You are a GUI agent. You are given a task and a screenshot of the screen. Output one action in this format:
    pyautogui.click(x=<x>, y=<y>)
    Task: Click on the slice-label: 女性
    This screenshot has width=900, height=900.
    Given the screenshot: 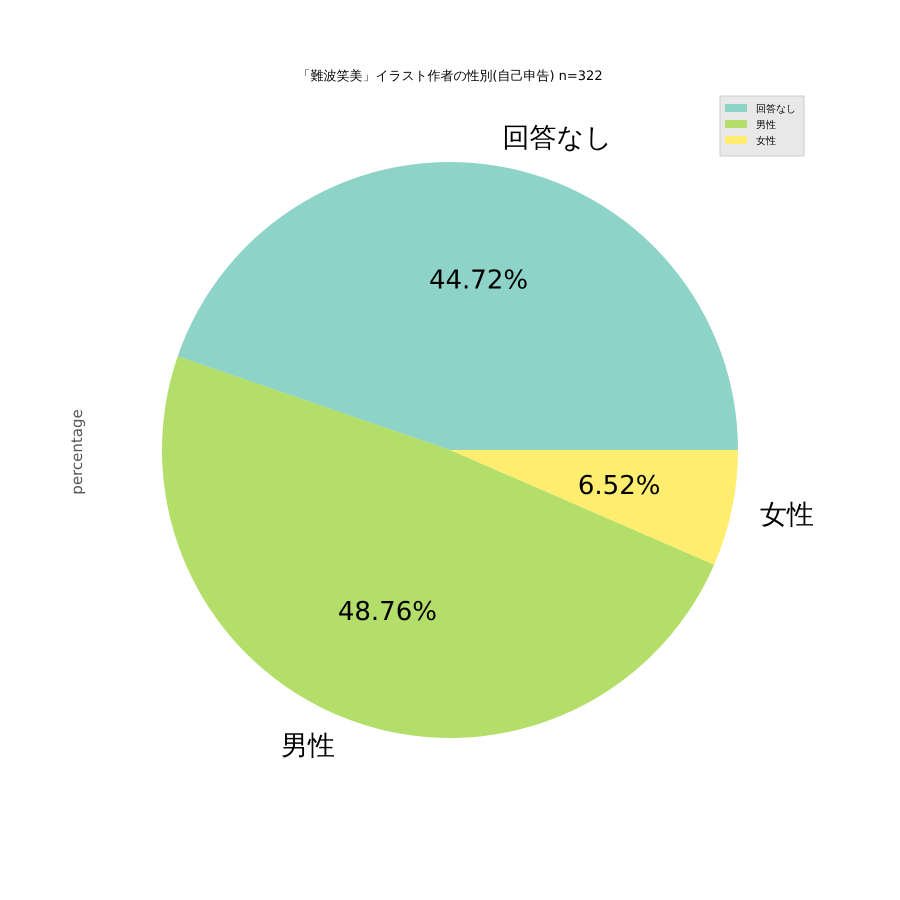 What is the action you would take?
    pyautogui.click(x=787, y=514)
    